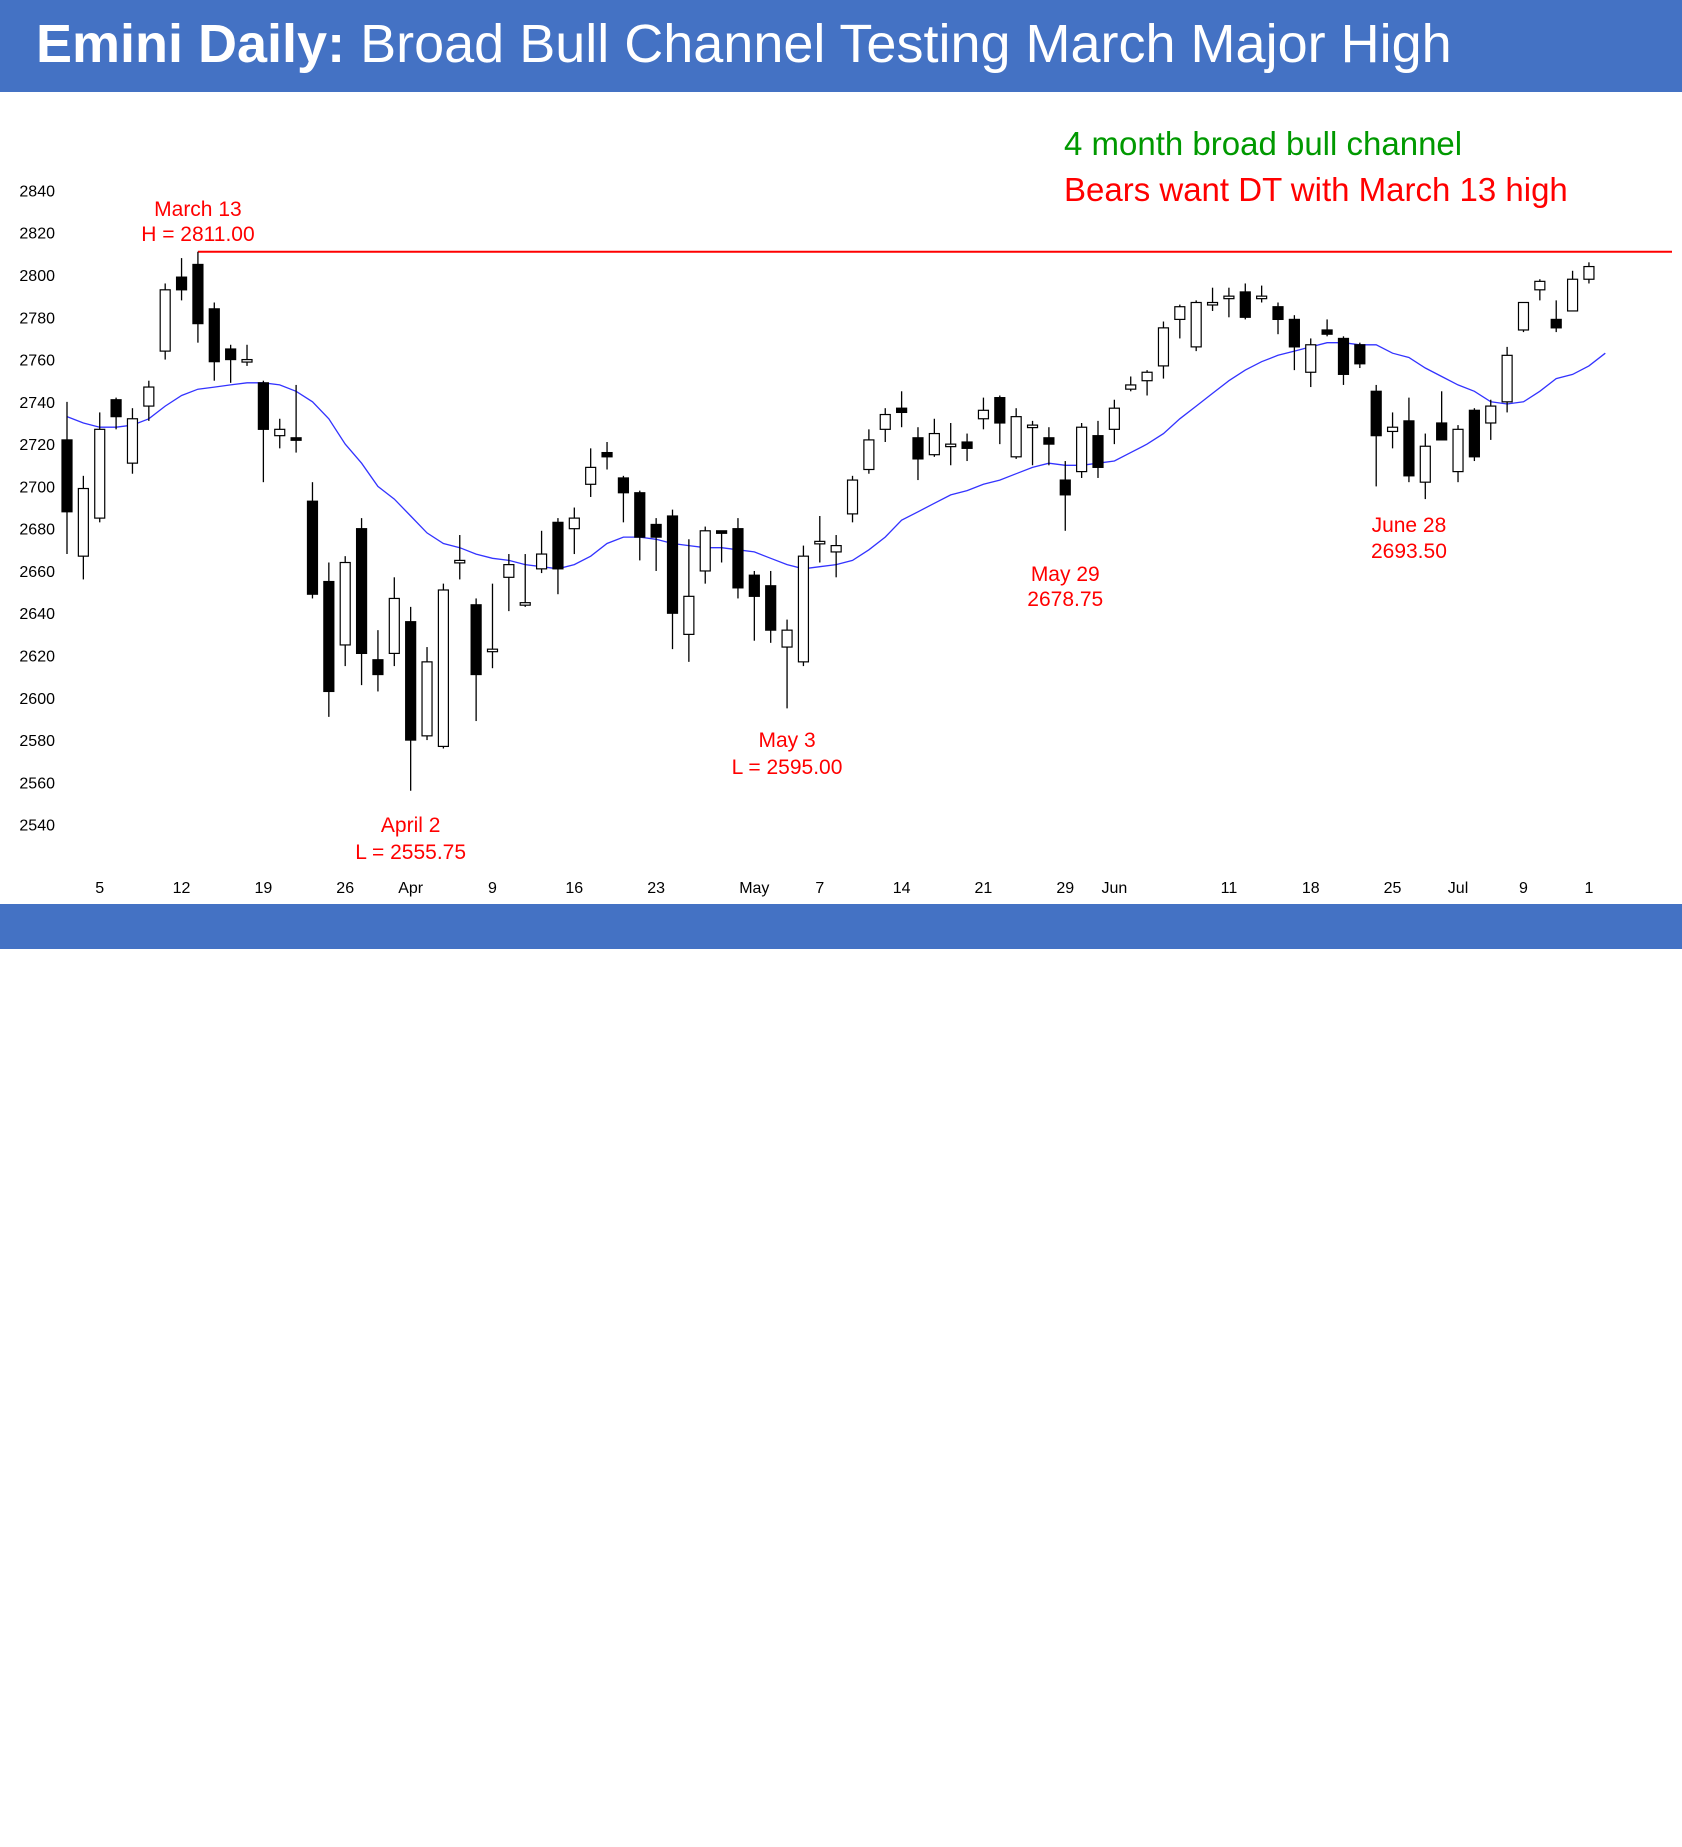 This screenshot has width=1682, height=1847. I want to click on y-tick-label: 2800, so click(37, 276).